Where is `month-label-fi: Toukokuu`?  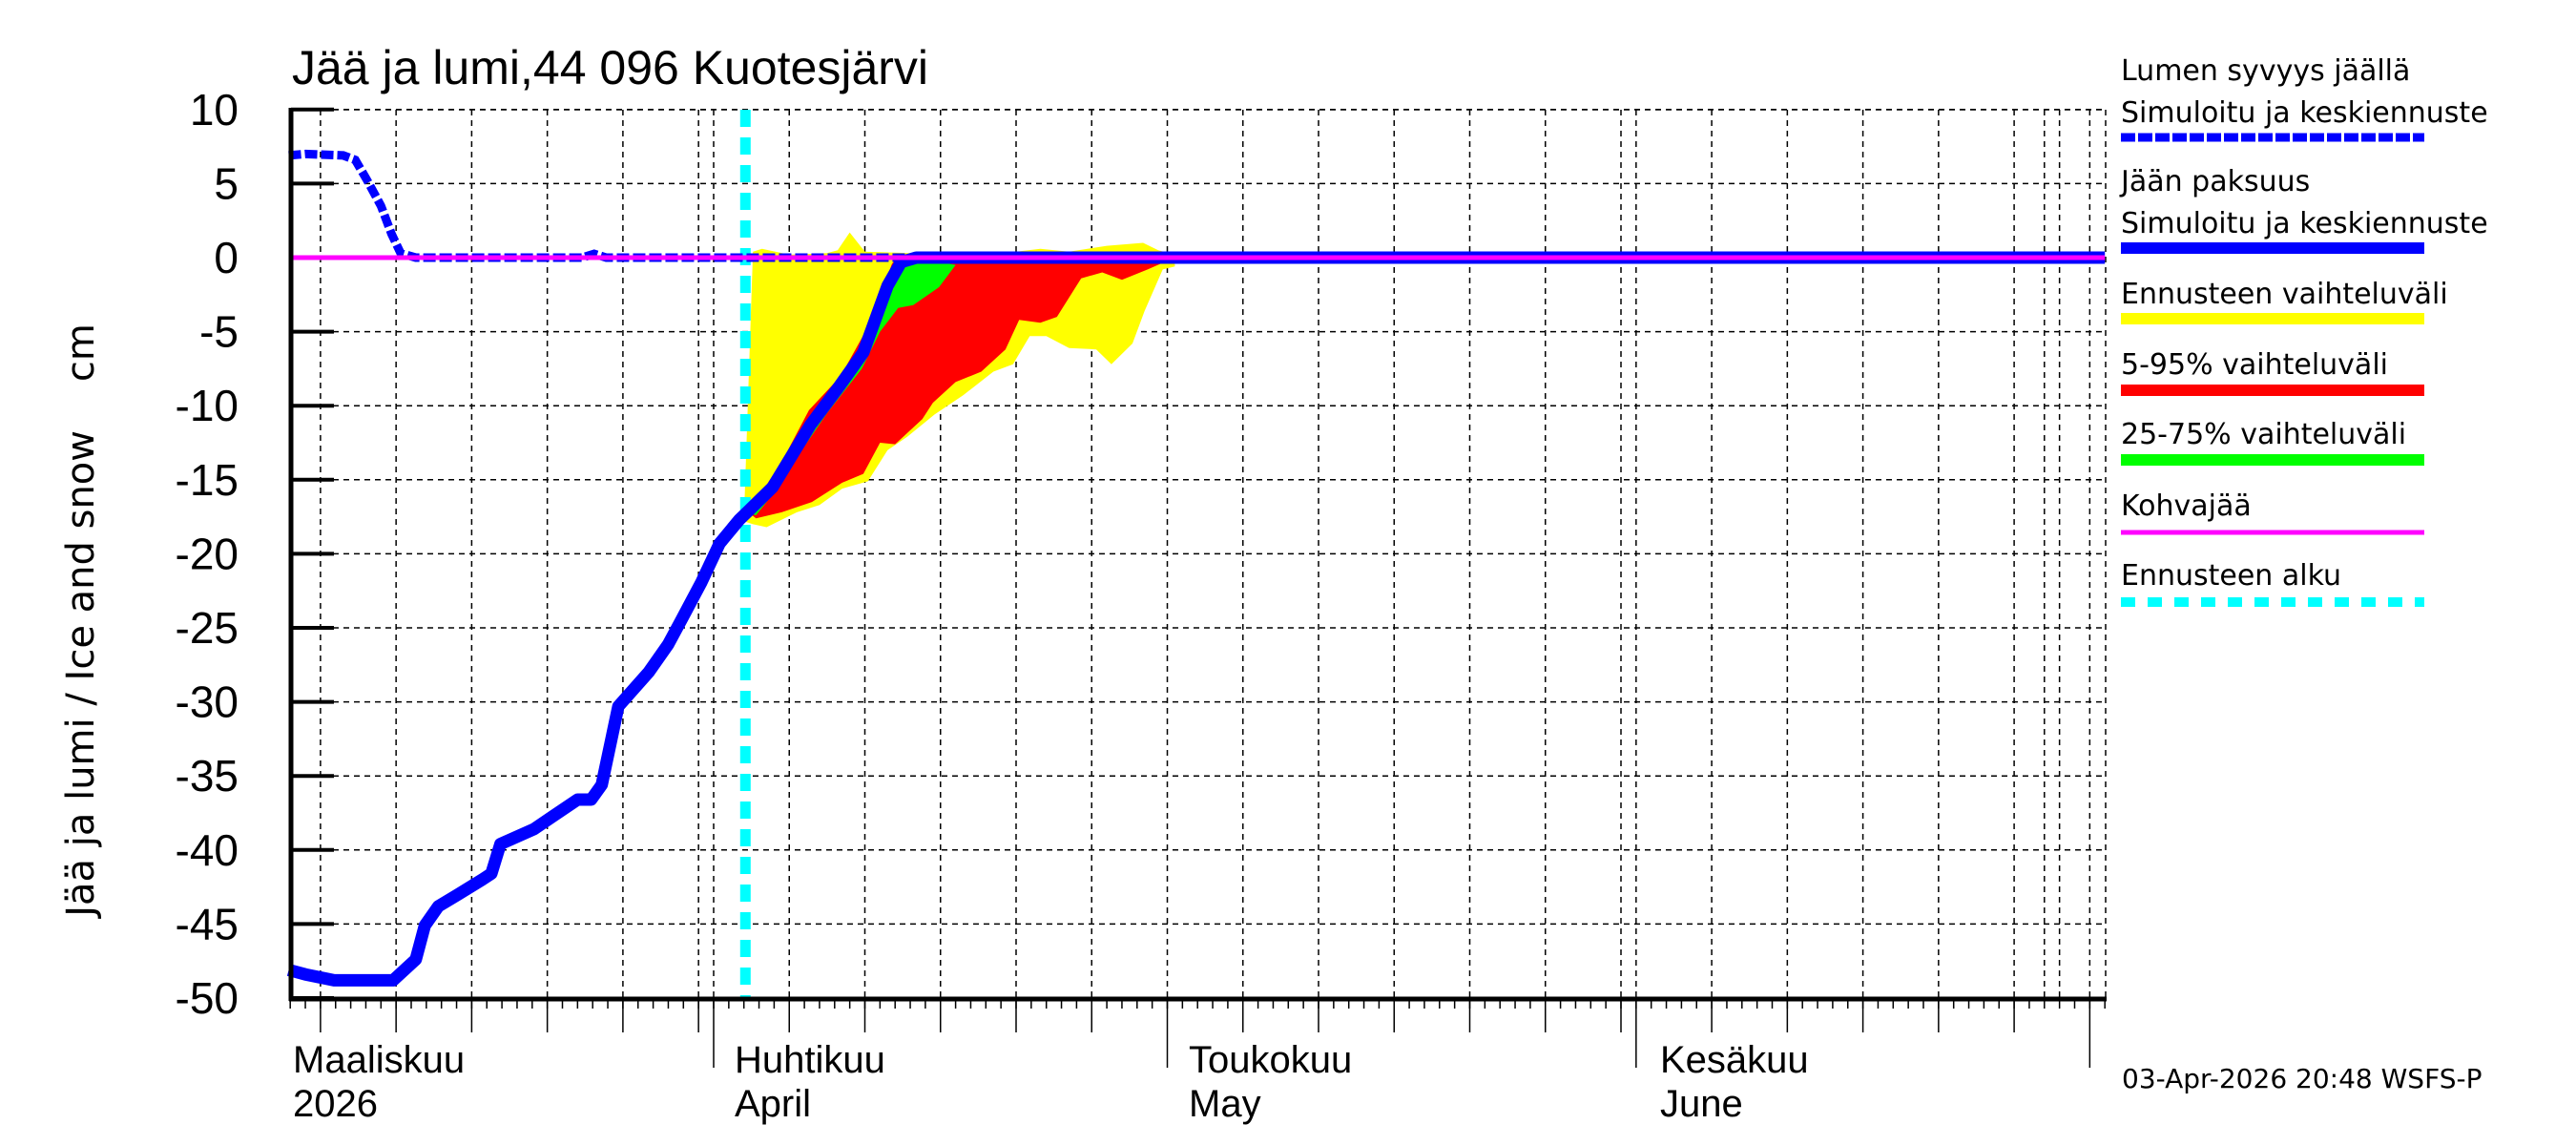
month-label-fi: Toukokuu is located at coordinates (1270, 1060).